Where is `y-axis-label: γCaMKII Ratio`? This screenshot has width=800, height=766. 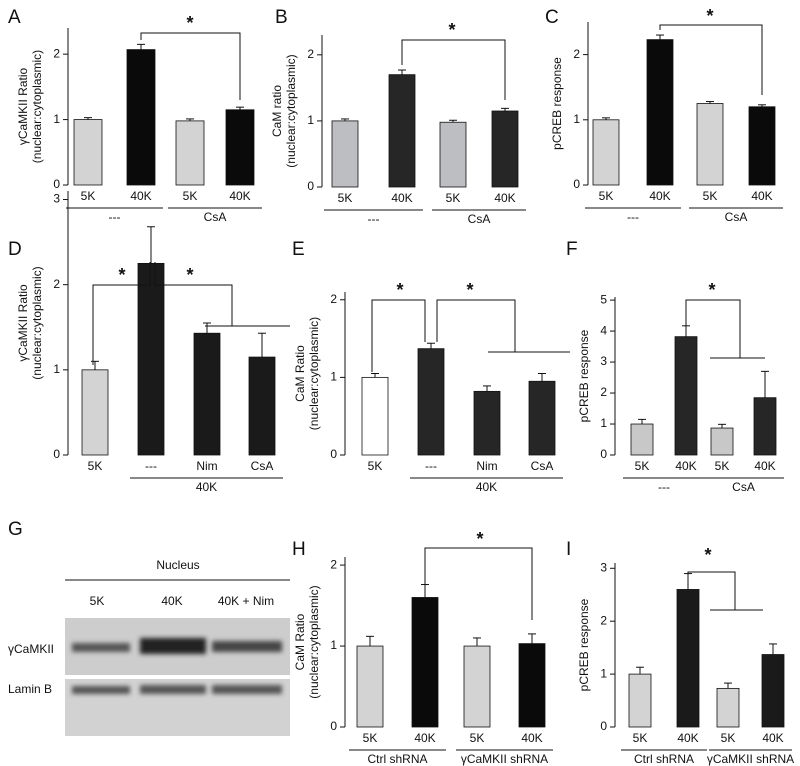 y-axis-label: γCaMKII Ratio is located at coordinates (23, 323).